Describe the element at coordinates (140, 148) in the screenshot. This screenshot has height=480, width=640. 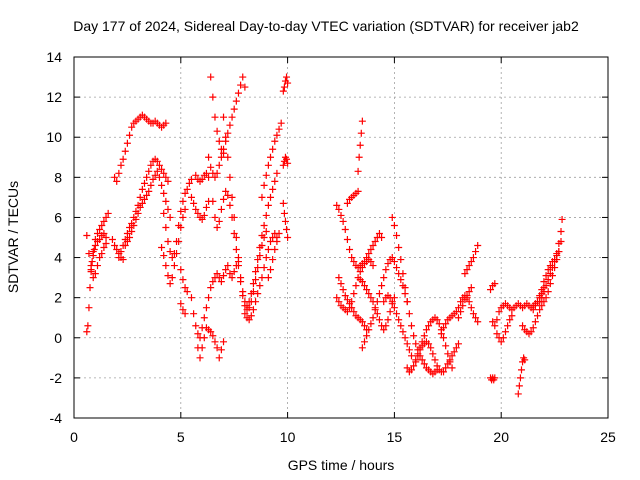
I see `series-arc-d` at that location.